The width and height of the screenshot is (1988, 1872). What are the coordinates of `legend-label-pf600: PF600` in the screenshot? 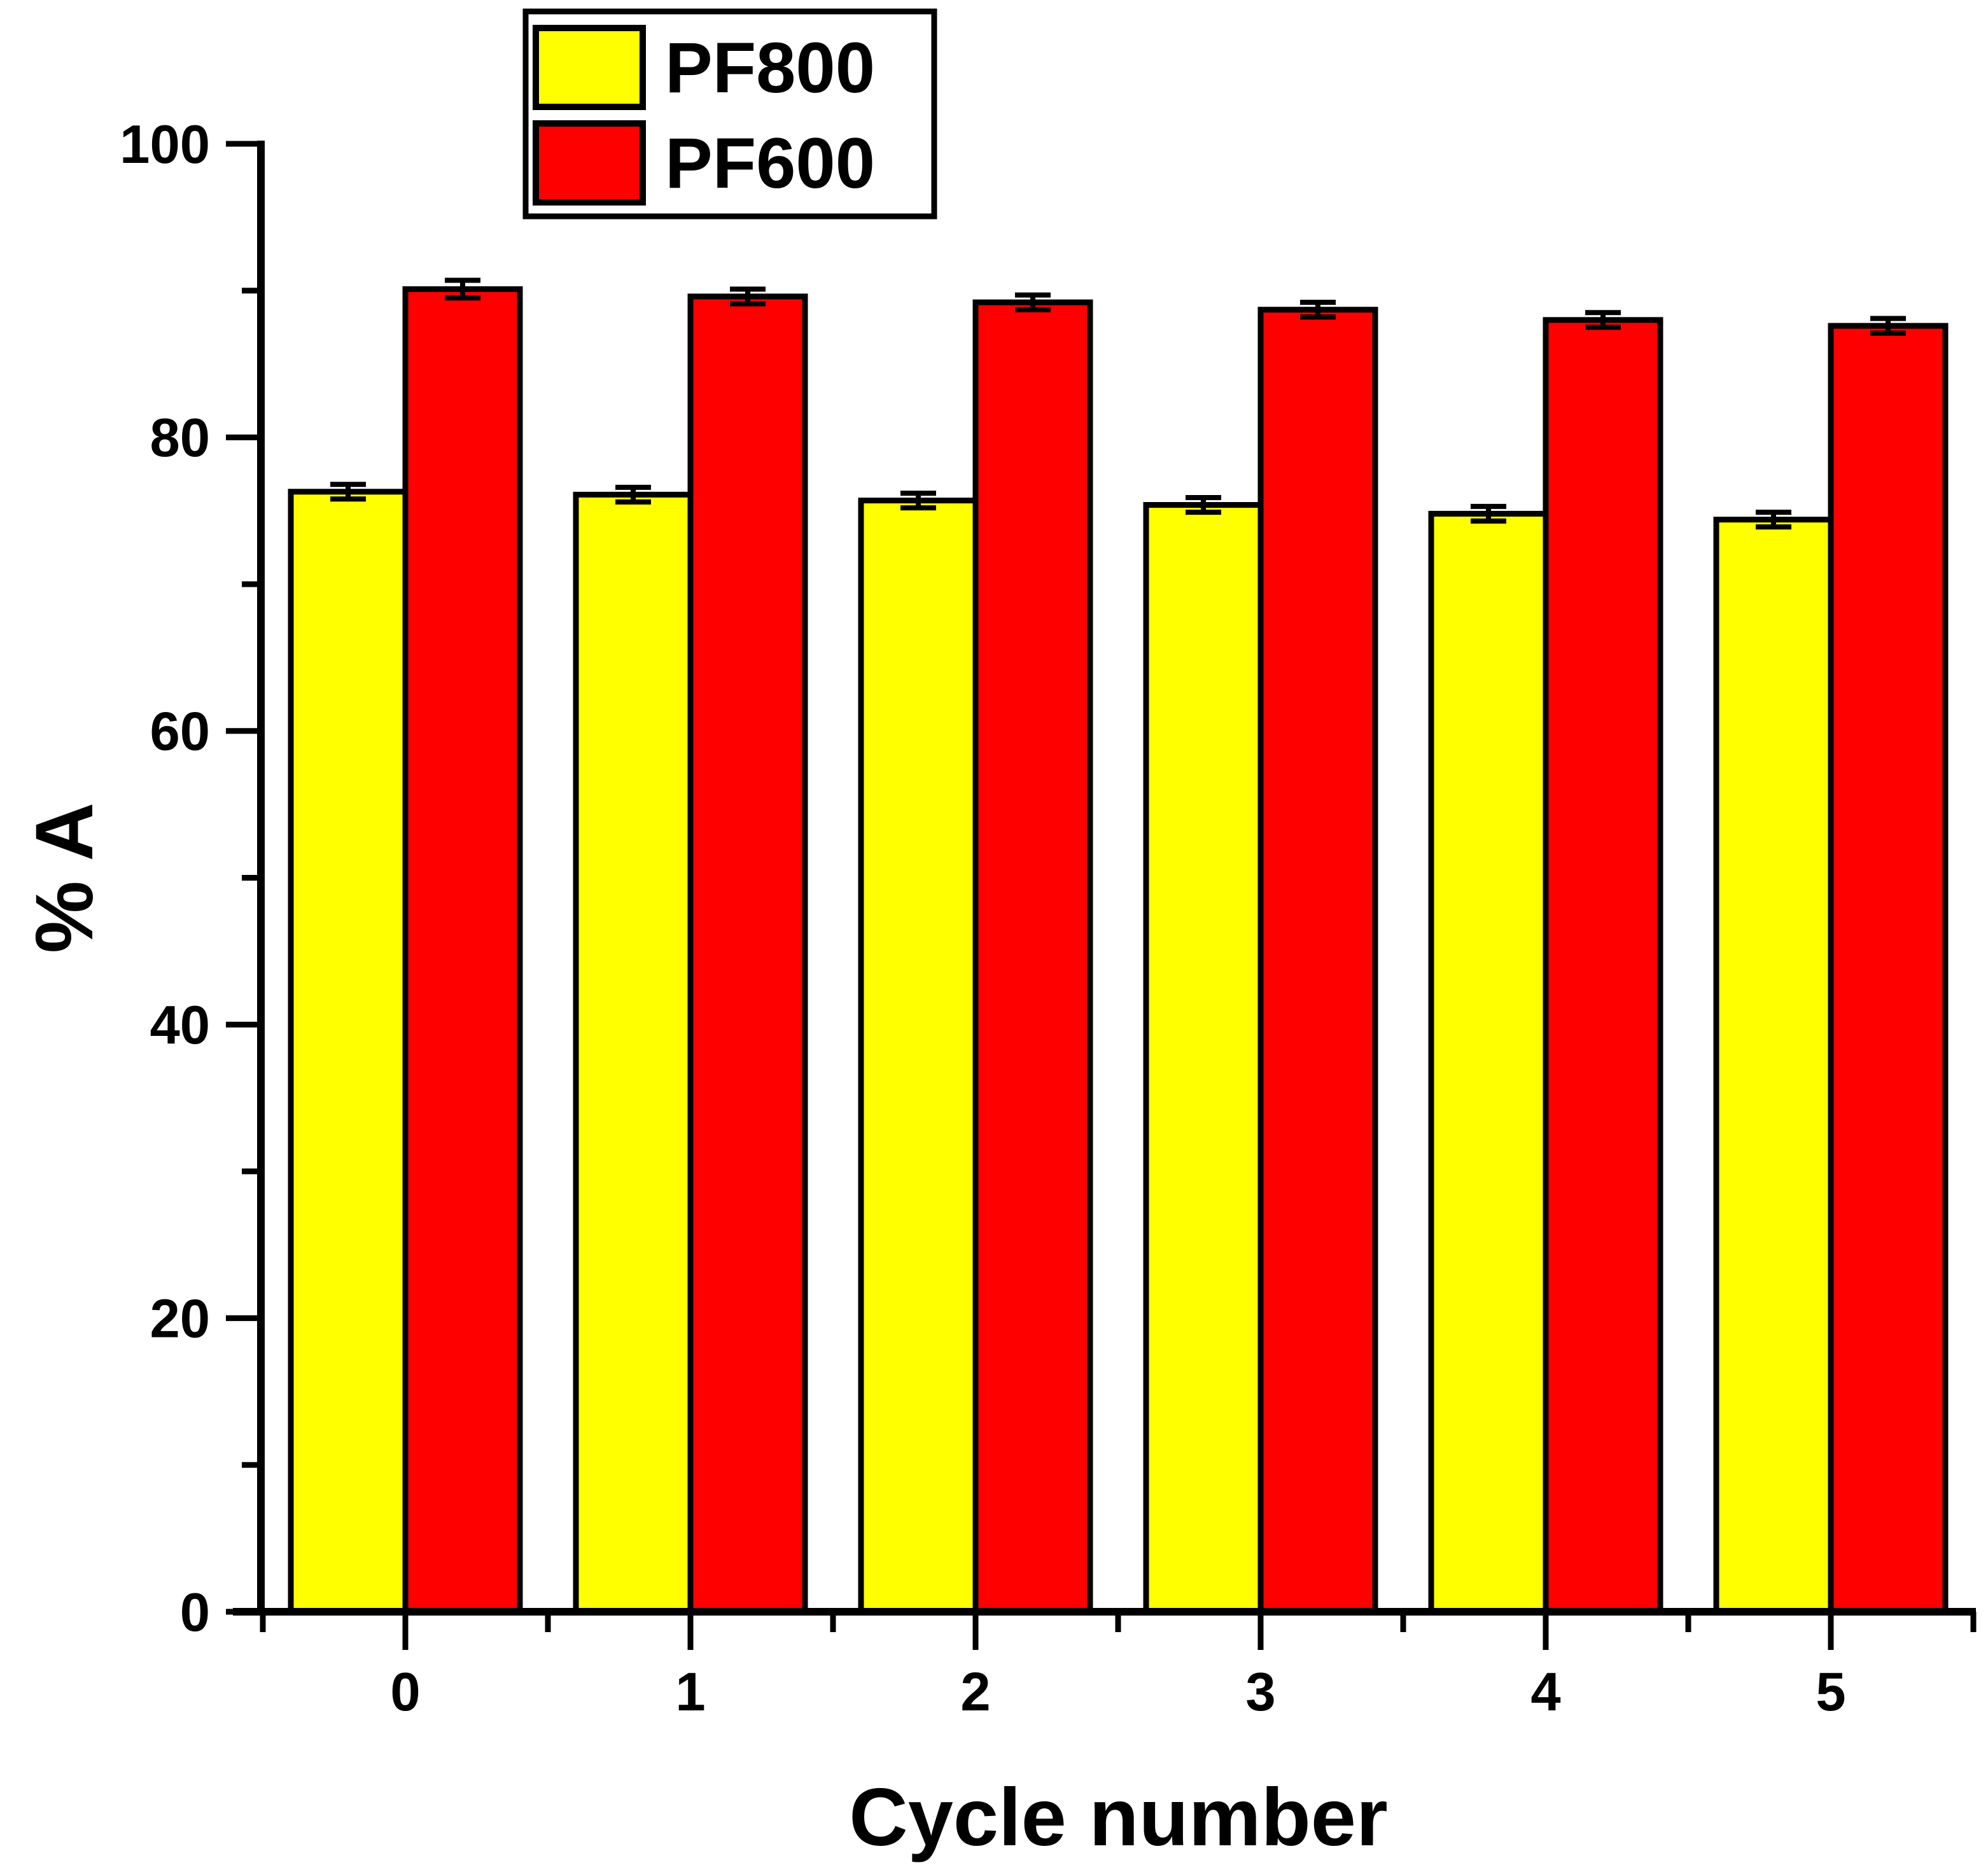 It's located at (770, 163).